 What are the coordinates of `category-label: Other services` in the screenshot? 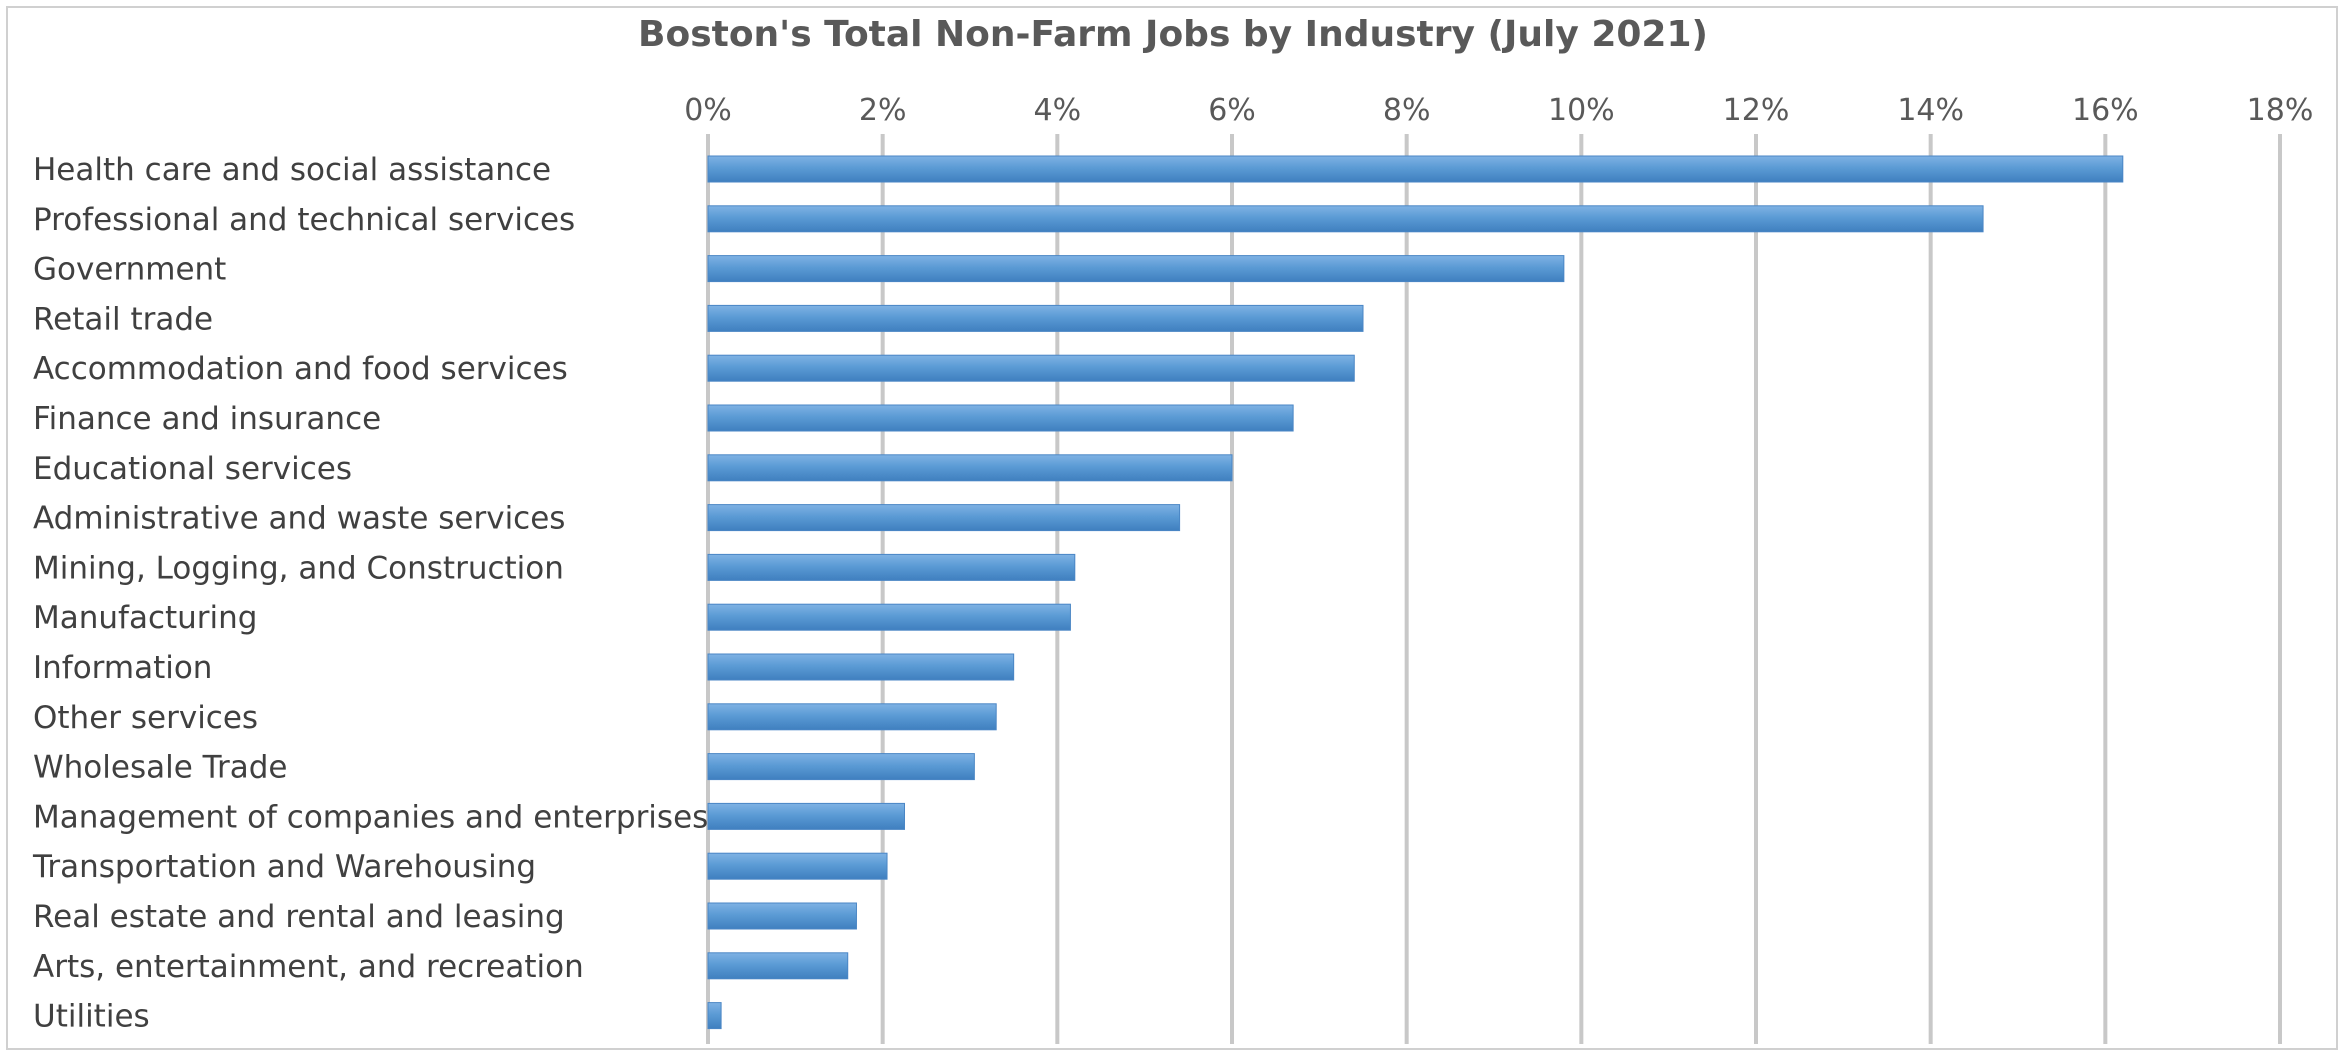 It's located at (145, 718).